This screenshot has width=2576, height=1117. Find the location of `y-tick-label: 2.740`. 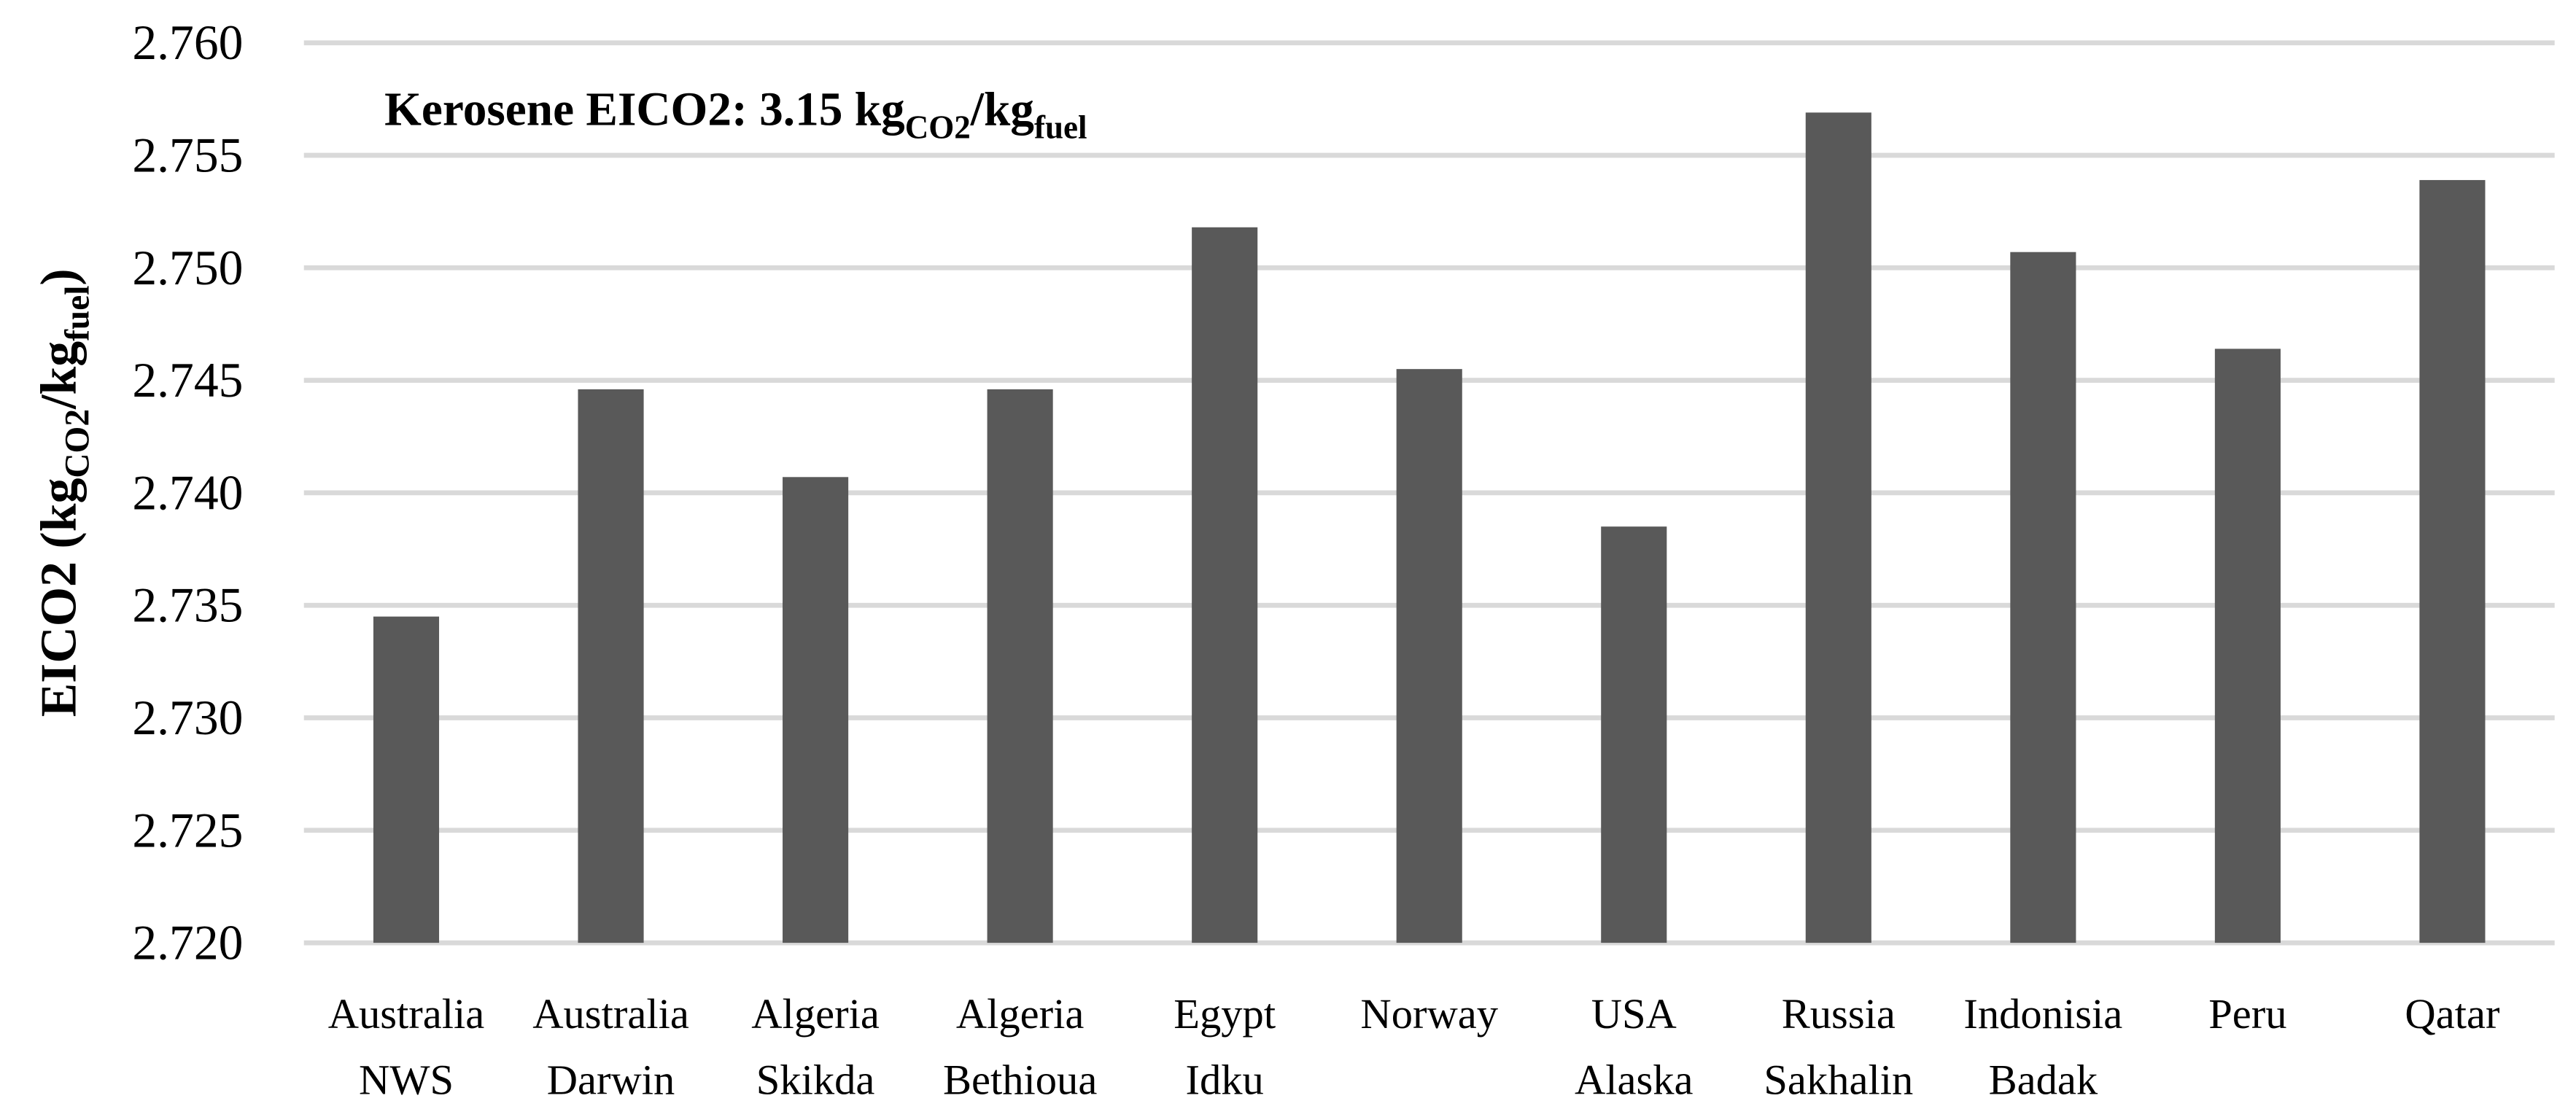

y-tick-label: 2.740 is located at coordinates (188, 493).